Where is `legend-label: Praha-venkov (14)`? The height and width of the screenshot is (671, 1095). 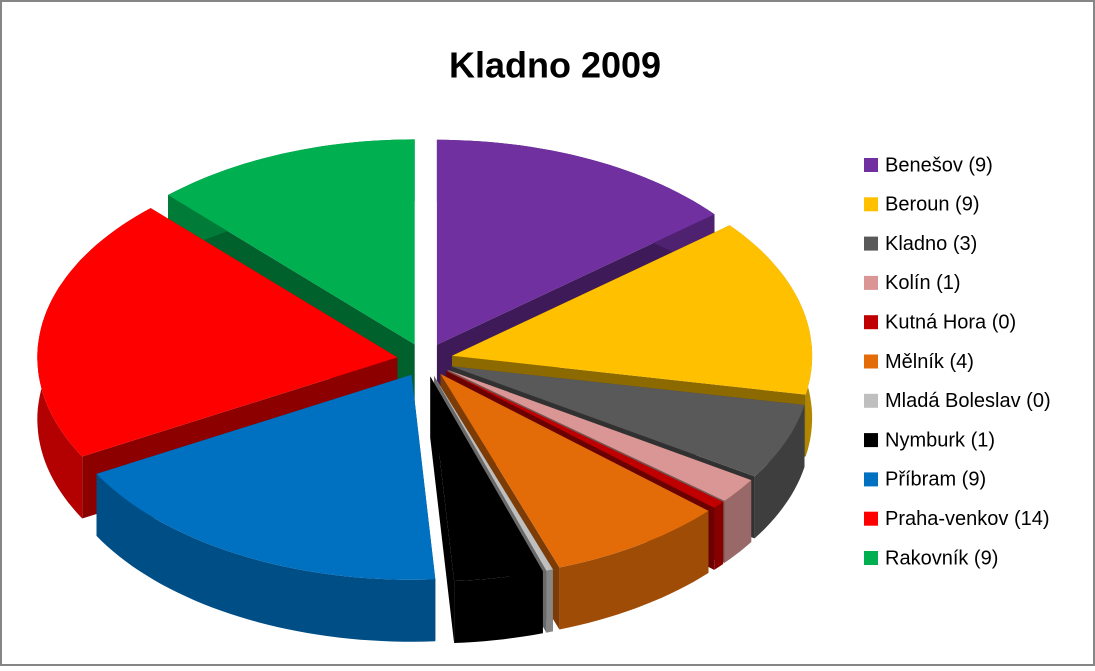 legend-label: Praha-venkov (14) is located at coordinates (967, 519).